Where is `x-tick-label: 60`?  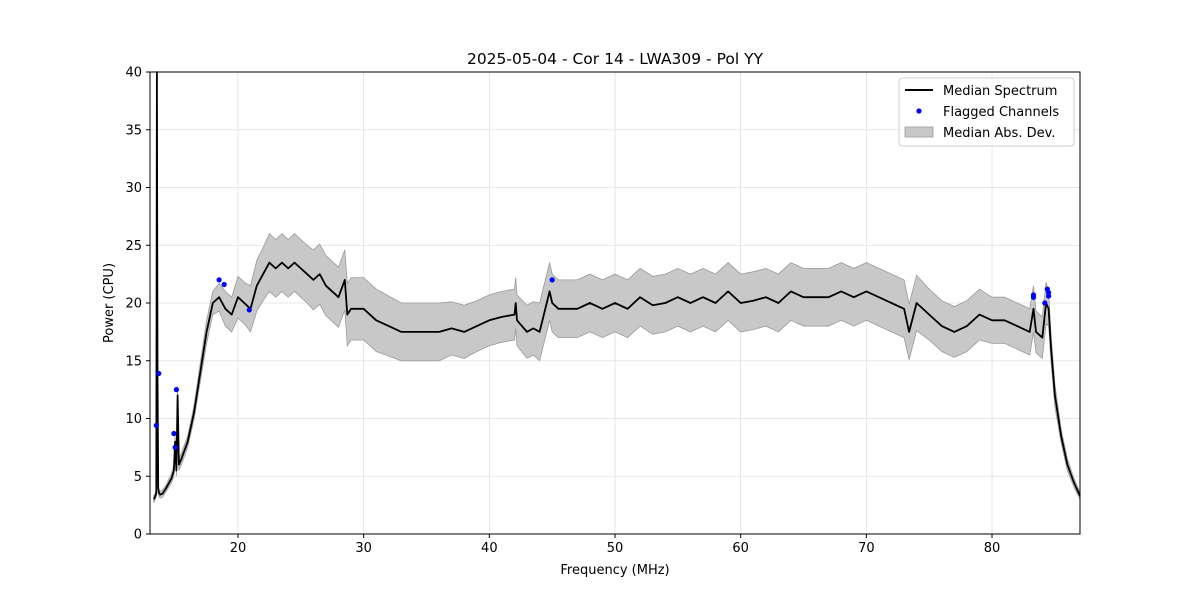 x-tick-label: 60 is located at coordinates (740, 548).